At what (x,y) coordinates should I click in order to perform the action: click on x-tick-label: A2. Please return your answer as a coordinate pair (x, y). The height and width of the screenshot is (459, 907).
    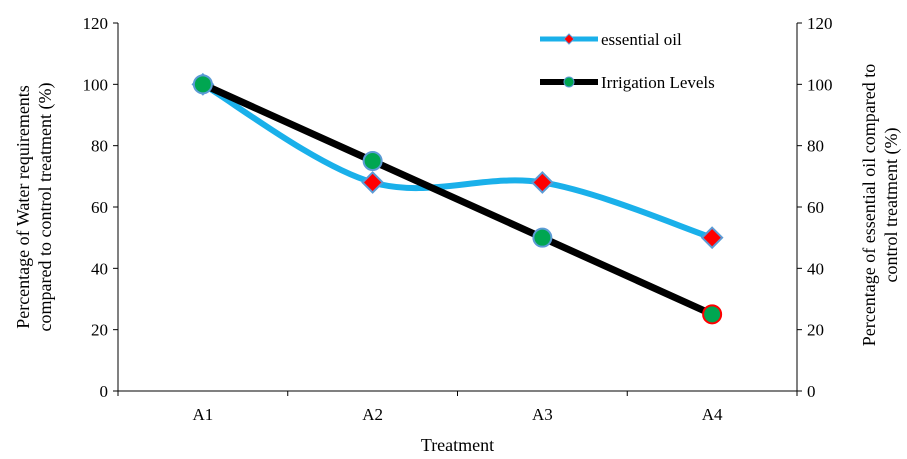
    Looking at the image, I should click on (372, 414).